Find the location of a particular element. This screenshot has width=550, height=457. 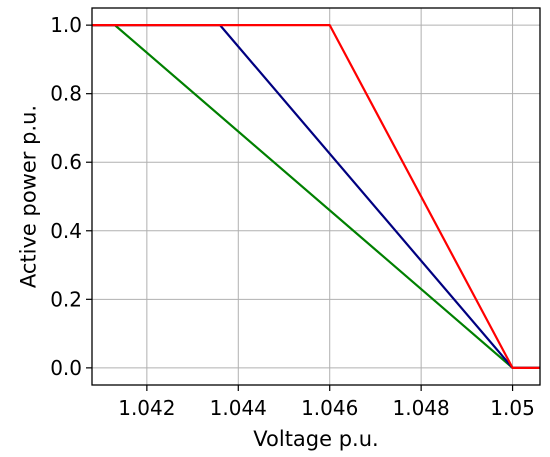

x-tick-label: 1.042 is located at coordinates (146, 408).